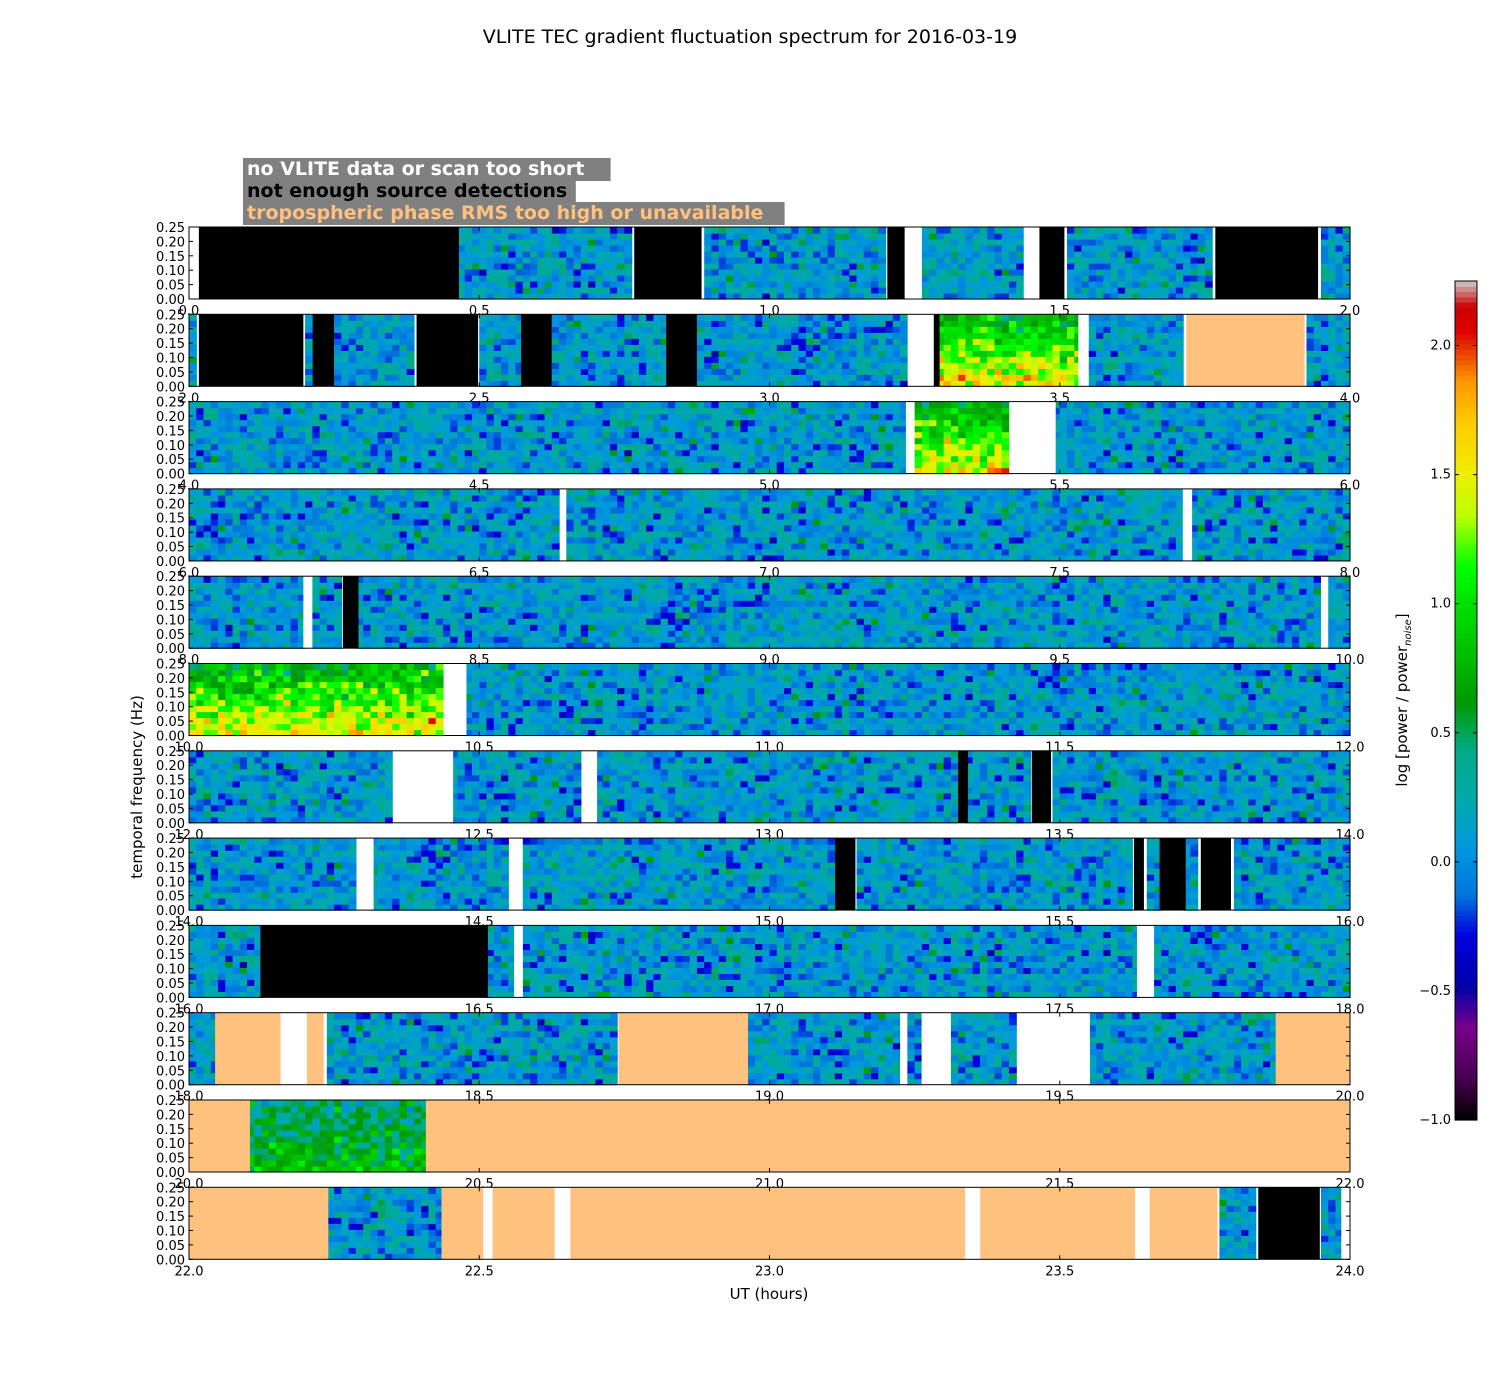  I want to click on panel-heatmap, so click(770, 350).